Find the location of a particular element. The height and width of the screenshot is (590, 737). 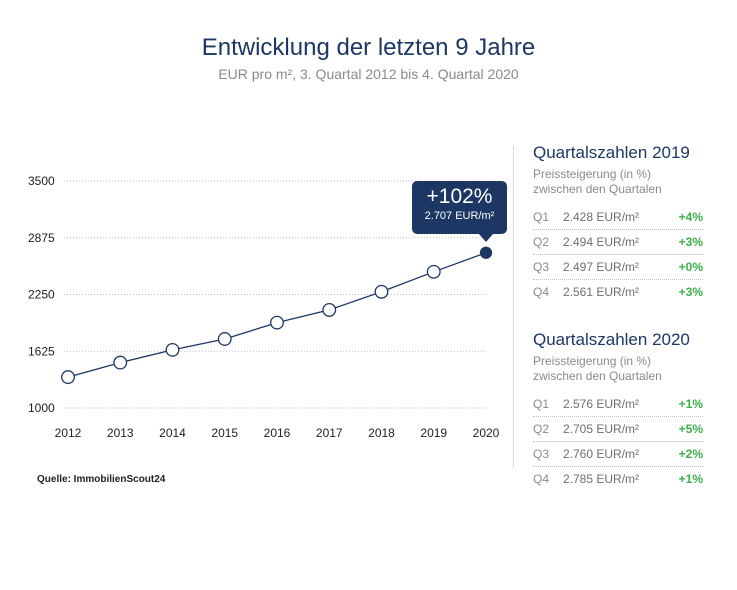

quarter-row: Q3 2.497 EUR/m² +0% is located at coordinates (618, 267).